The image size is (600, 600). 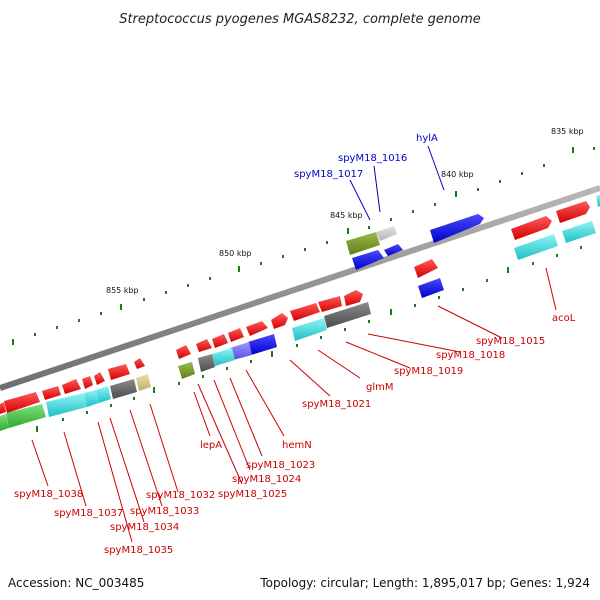 What do you see at coordinates (144, 527) in the screenshot?
I see `gene-label-spyM18_1034: spyM18_1034` at bounding box center [144, 527].